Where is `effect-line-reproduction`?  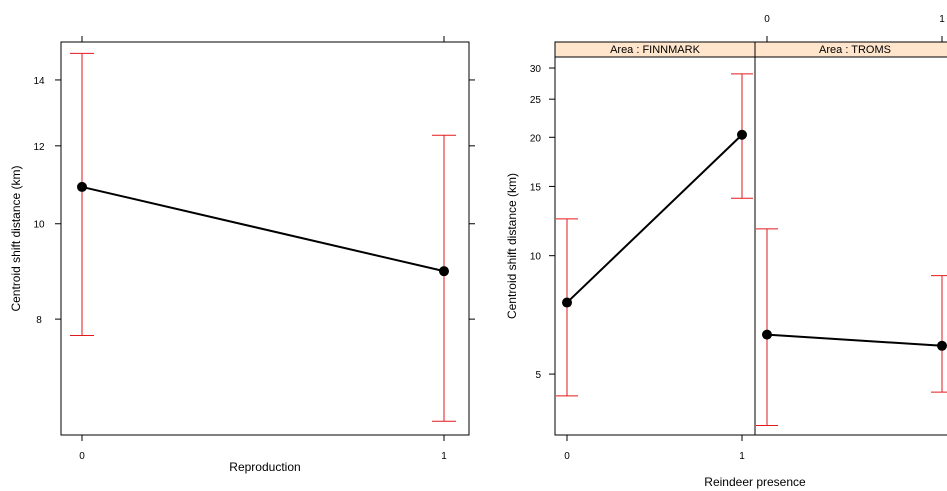
effect-line-reproduction is located at coordinates (263, 229).